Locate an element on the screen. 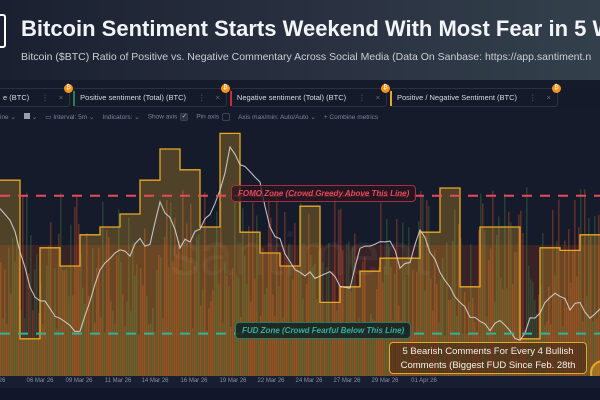 This screenshot has height=400, width=600. show-axis-toggle: Show axis ✓ is located at coordinates (168, 117).